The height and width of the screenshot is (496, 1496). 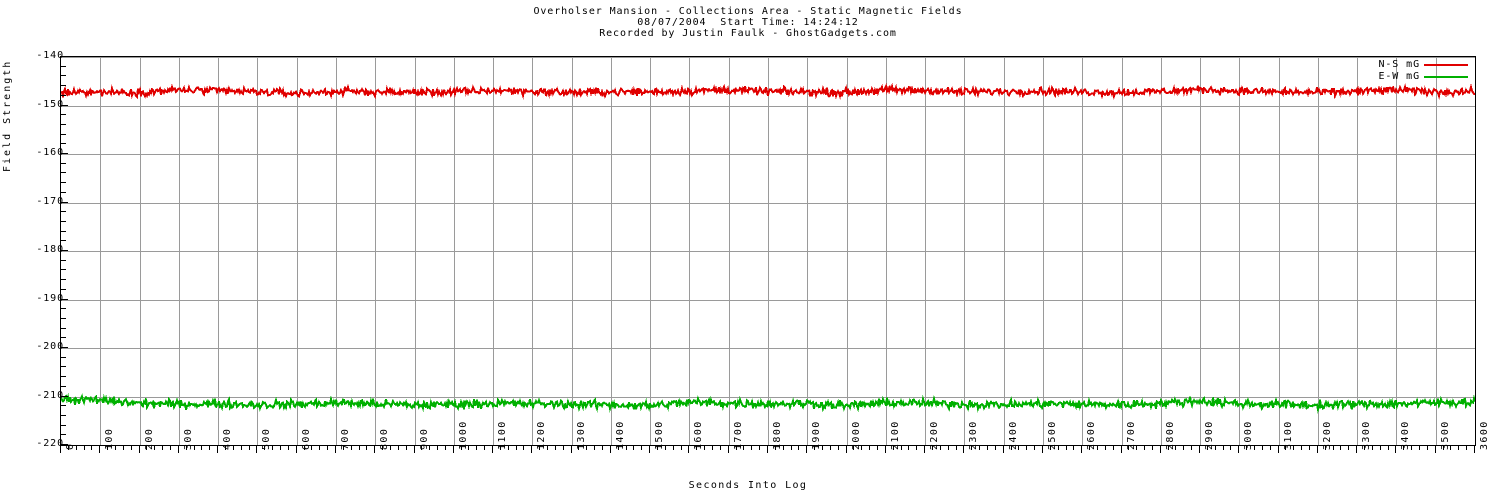 What do you see at coordinates (50, 395) in the screenshot?
I see `y-axis-tick-label: -210` at bounding box center [50, 395].